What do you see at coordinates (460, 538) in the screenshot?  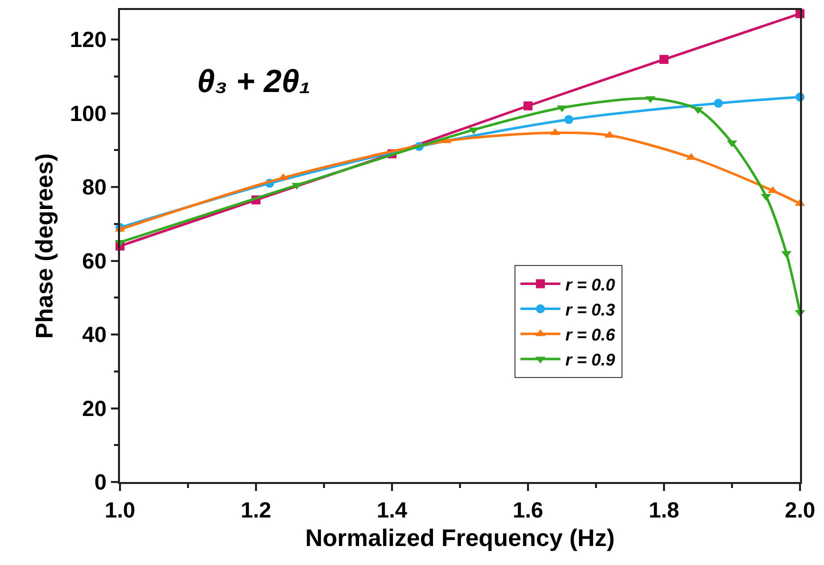 I see `x-axis-title: Normalized Frequency (Hz)` at bounding box center [460, 538].